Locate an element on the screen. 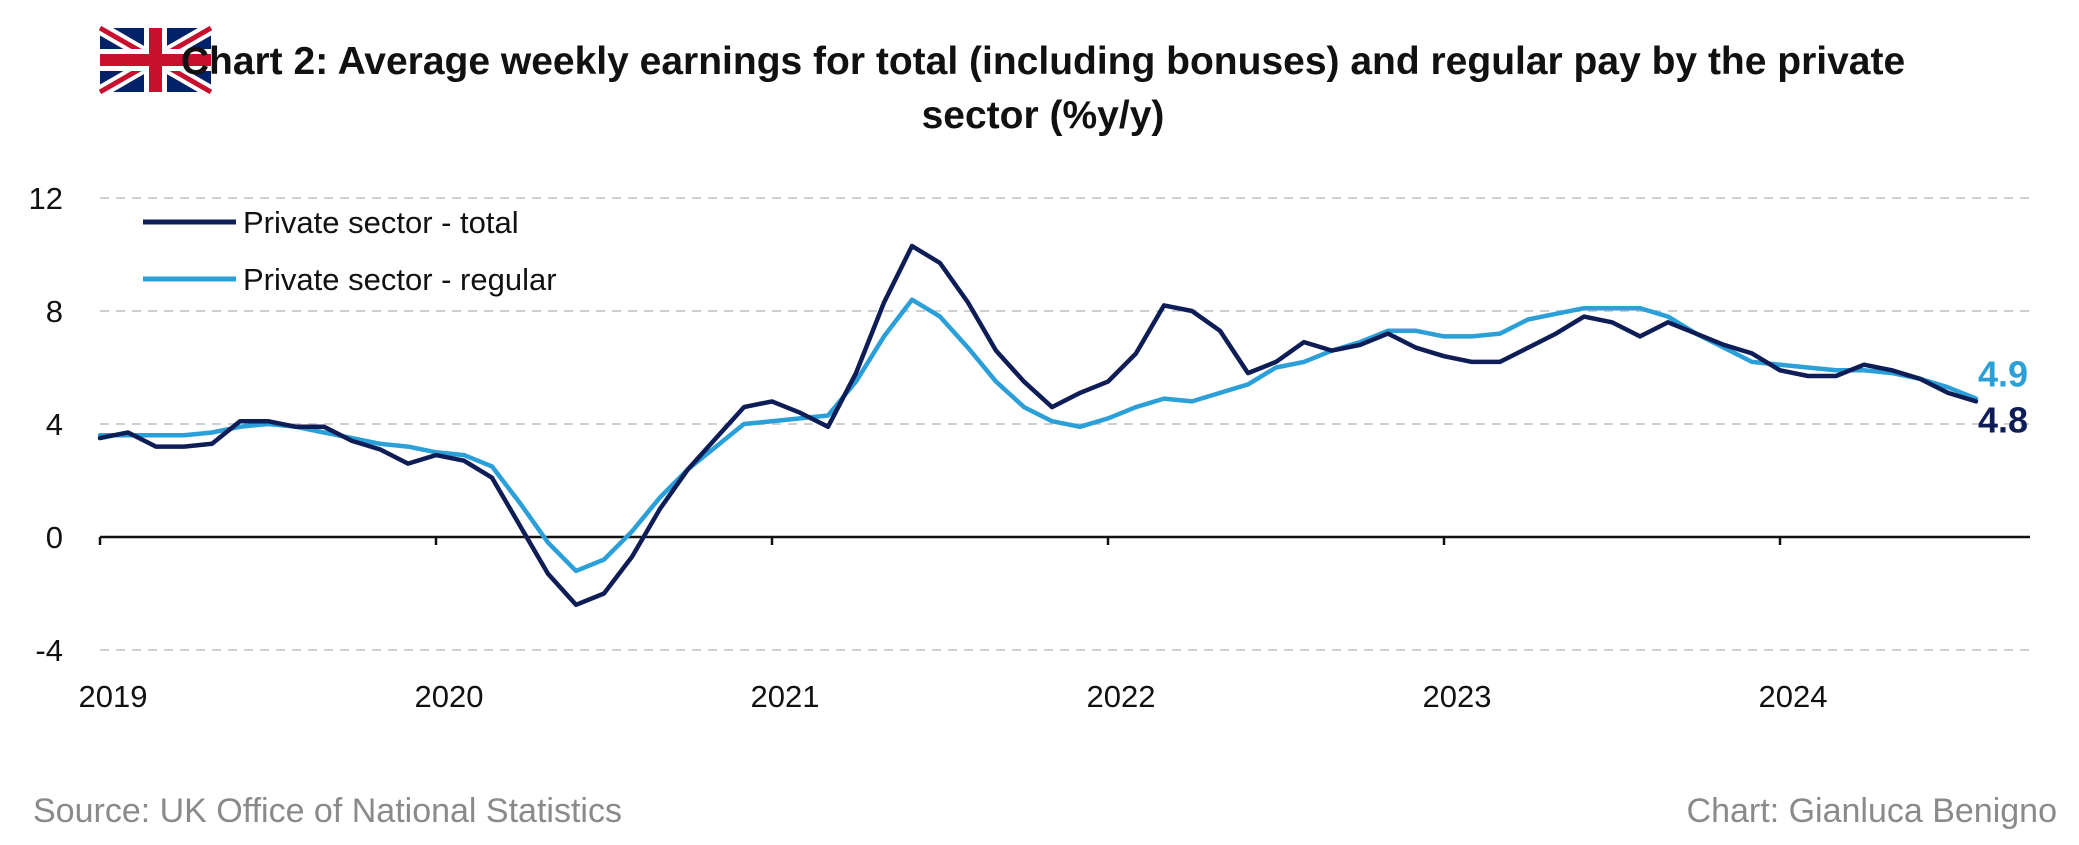  y-tick-label: 4 is located at coordinates (54, 424).